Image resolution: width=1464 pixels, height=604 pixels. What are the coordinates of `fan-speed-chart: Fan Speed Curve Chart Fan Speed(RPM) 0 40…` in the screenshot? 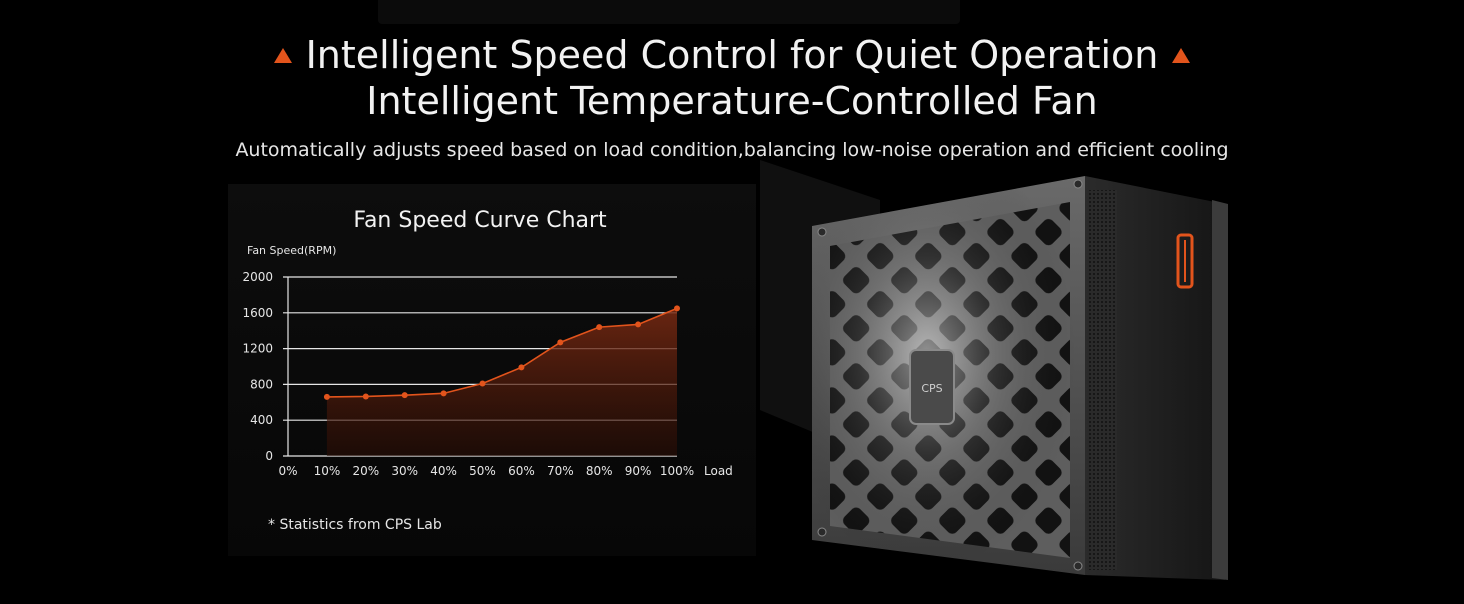 It's located at (487, 343).